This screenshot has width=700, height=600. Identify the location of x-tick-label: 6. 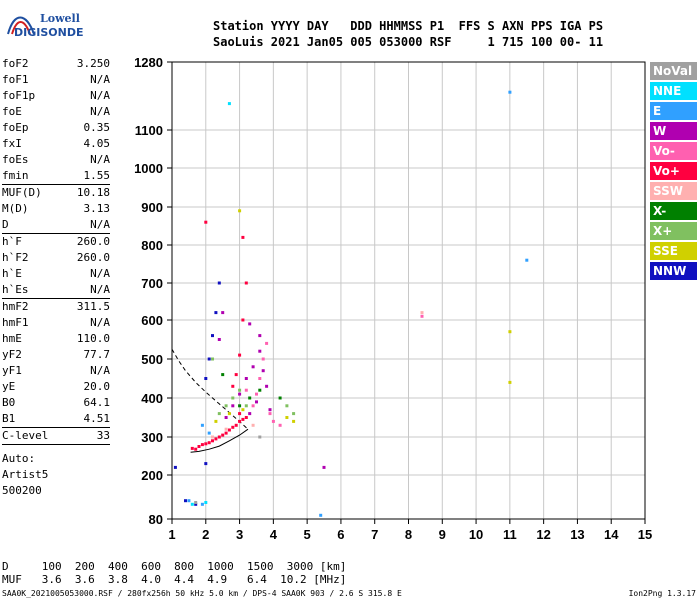
(340, 534).